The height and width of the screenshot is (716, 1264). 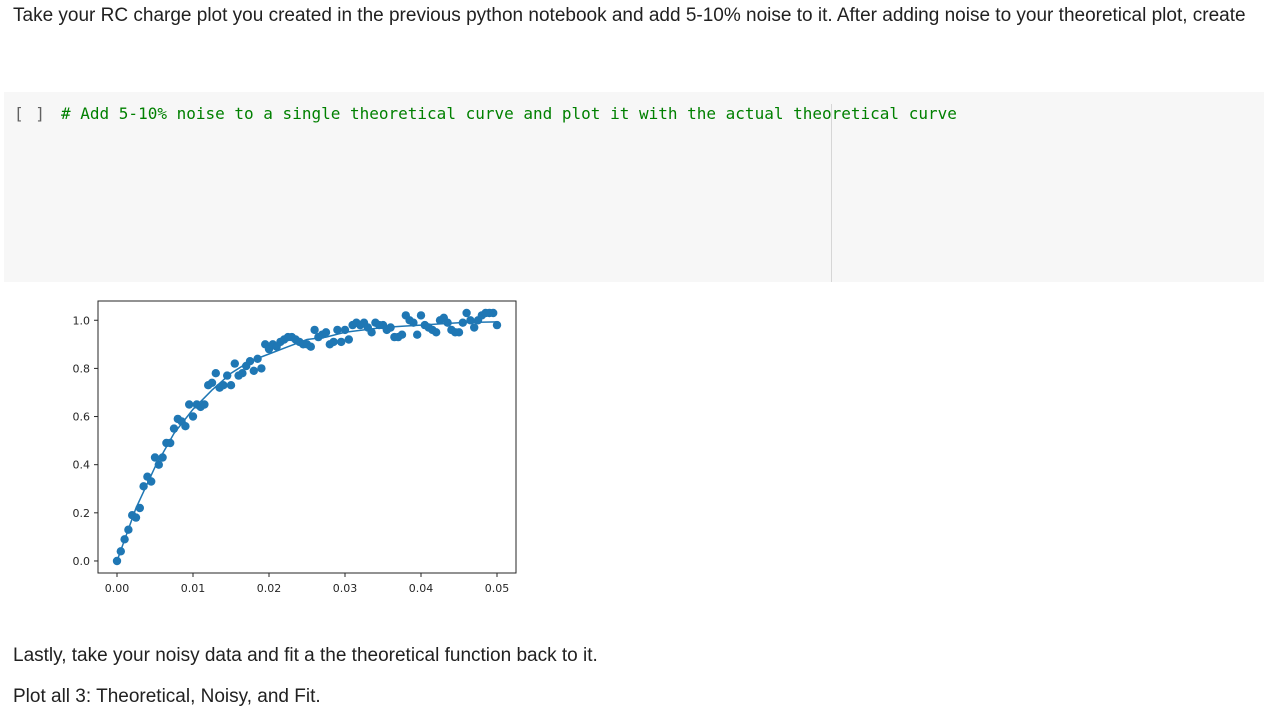 I want to click on y-tick-label: 0.2, so click(x=82, y=513).